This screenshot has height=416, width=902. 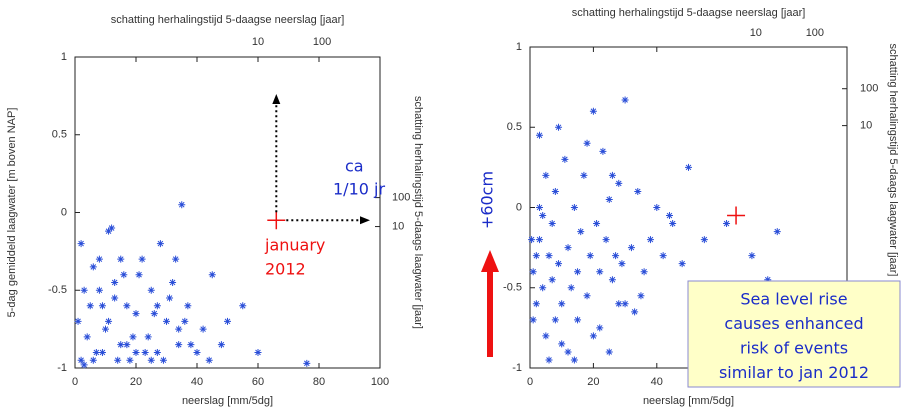 I want to click on x-tick-label: 0, so click(x=530, y=382).